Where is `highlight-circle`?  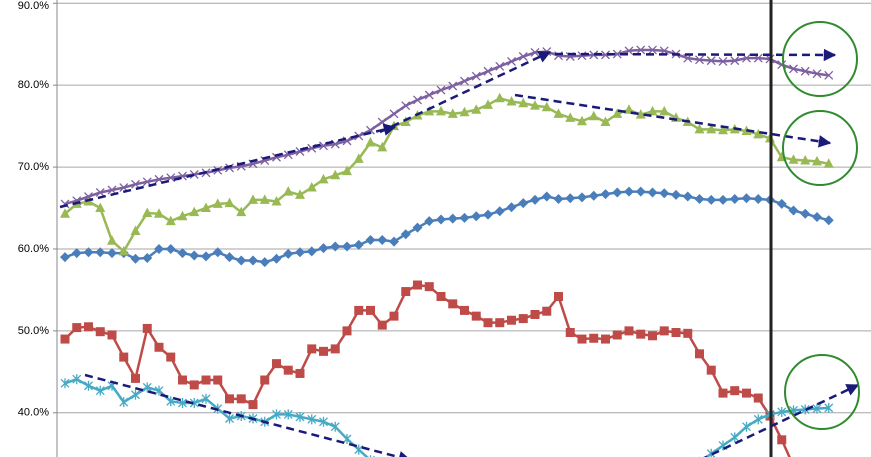 highlight-circle is located at coordinates (820, 59).